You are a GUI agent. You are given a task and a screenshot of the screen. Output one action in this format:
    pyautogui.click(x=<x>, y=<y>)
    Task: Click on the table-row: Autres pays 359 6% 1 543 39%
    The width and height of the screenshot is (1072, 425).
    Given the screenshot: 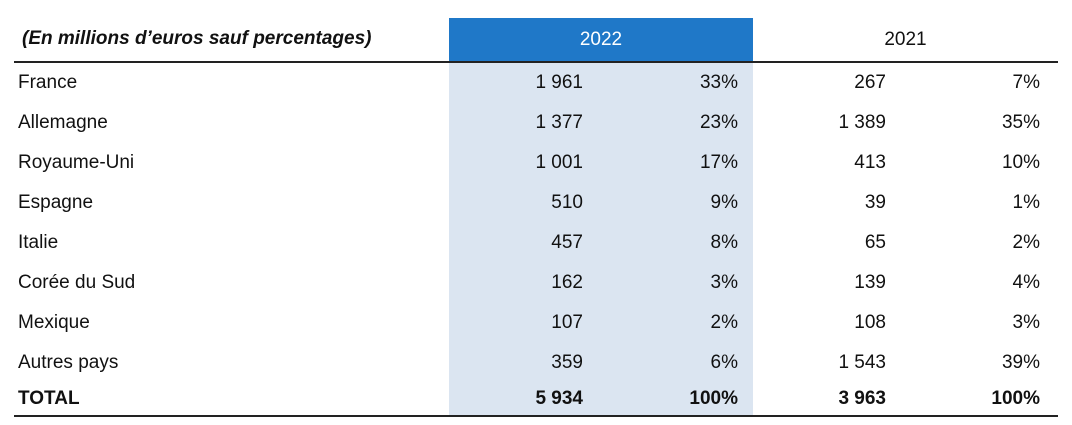 What is the action you would take?
    pyautogui.click(x=536, y=363)
    